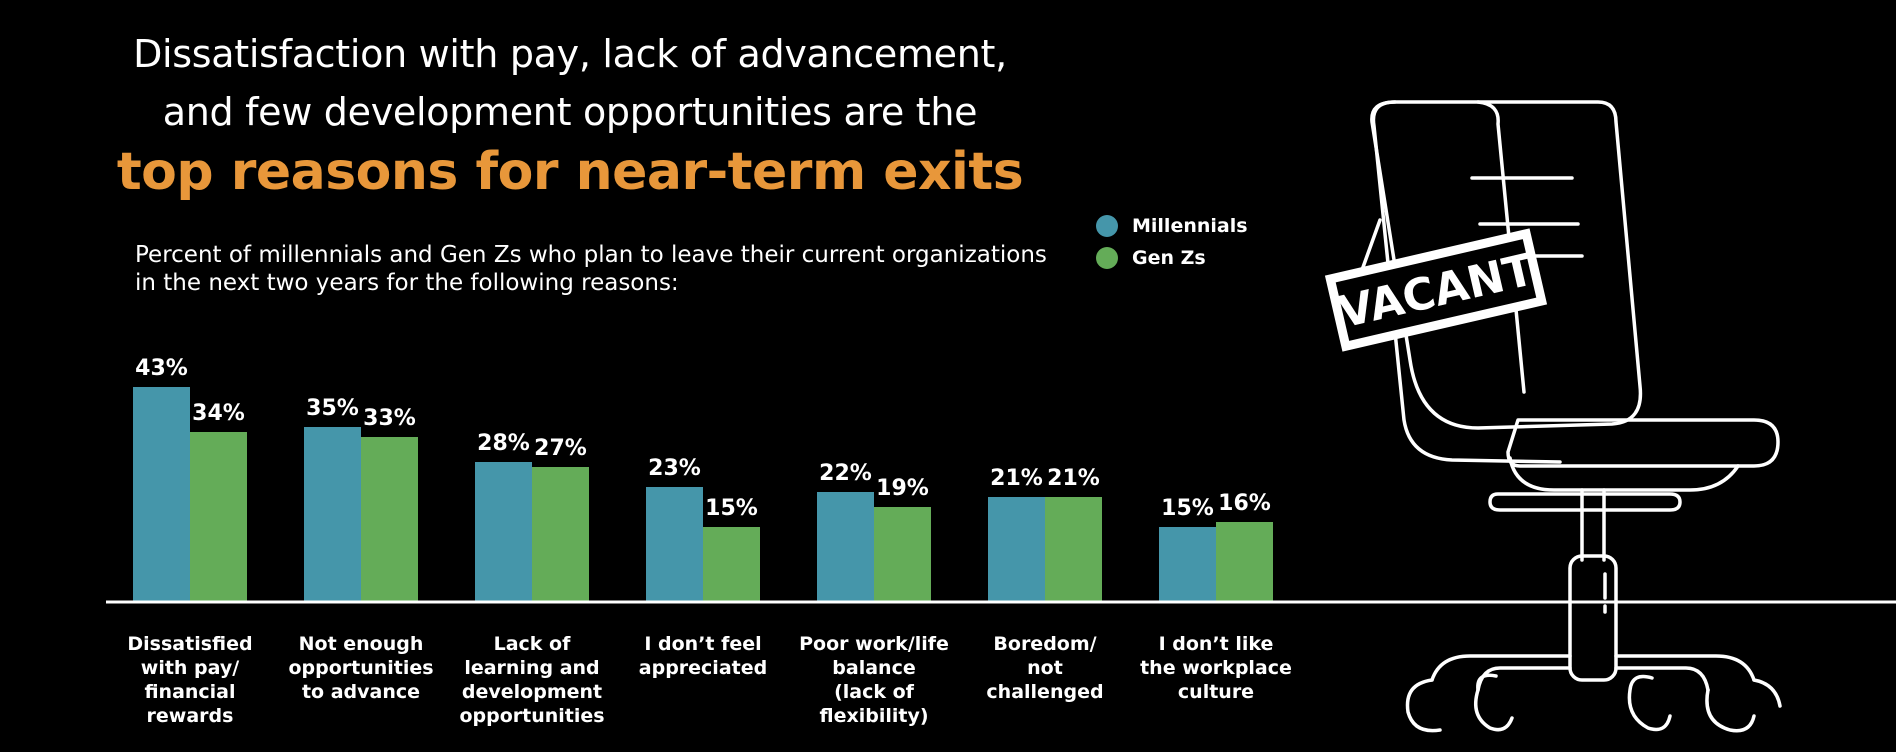  I want to click on chair-gas-lift, so click(1593, 618).